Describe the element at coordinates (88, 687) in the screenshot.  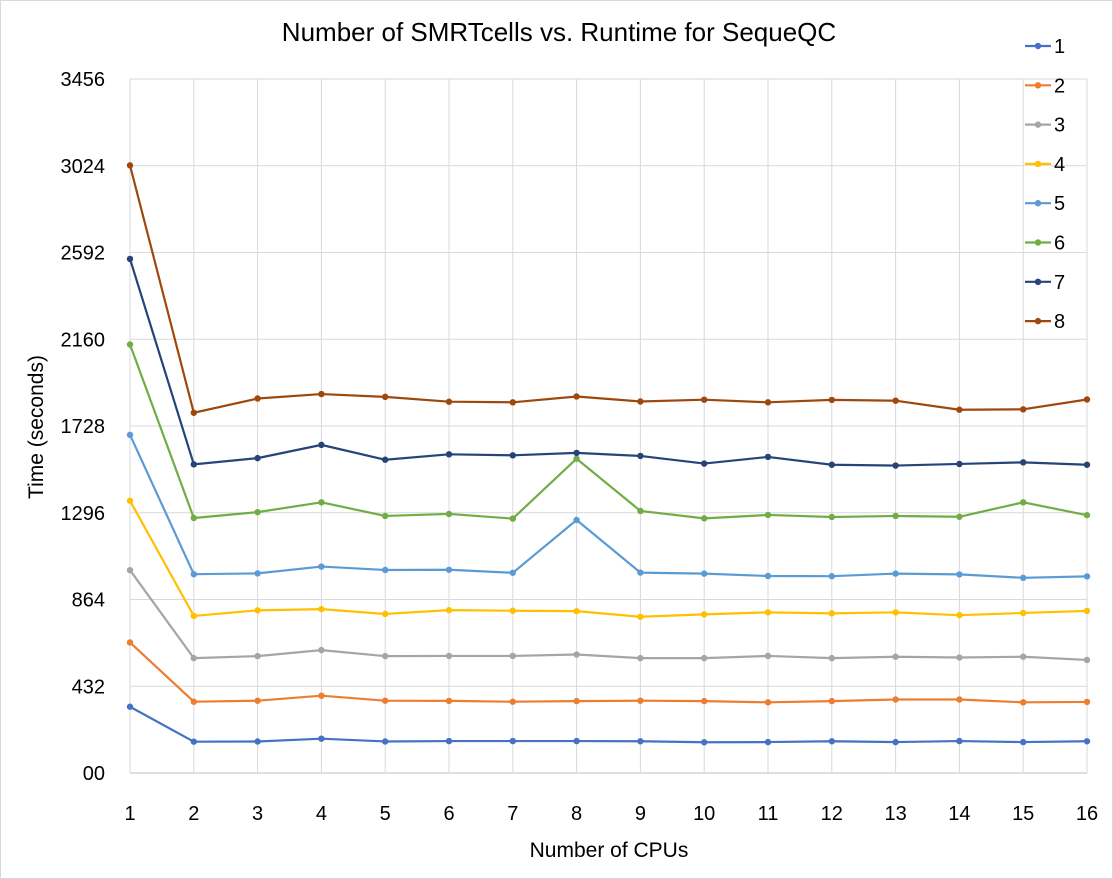
I see `y-tick-label: 432` at that location.